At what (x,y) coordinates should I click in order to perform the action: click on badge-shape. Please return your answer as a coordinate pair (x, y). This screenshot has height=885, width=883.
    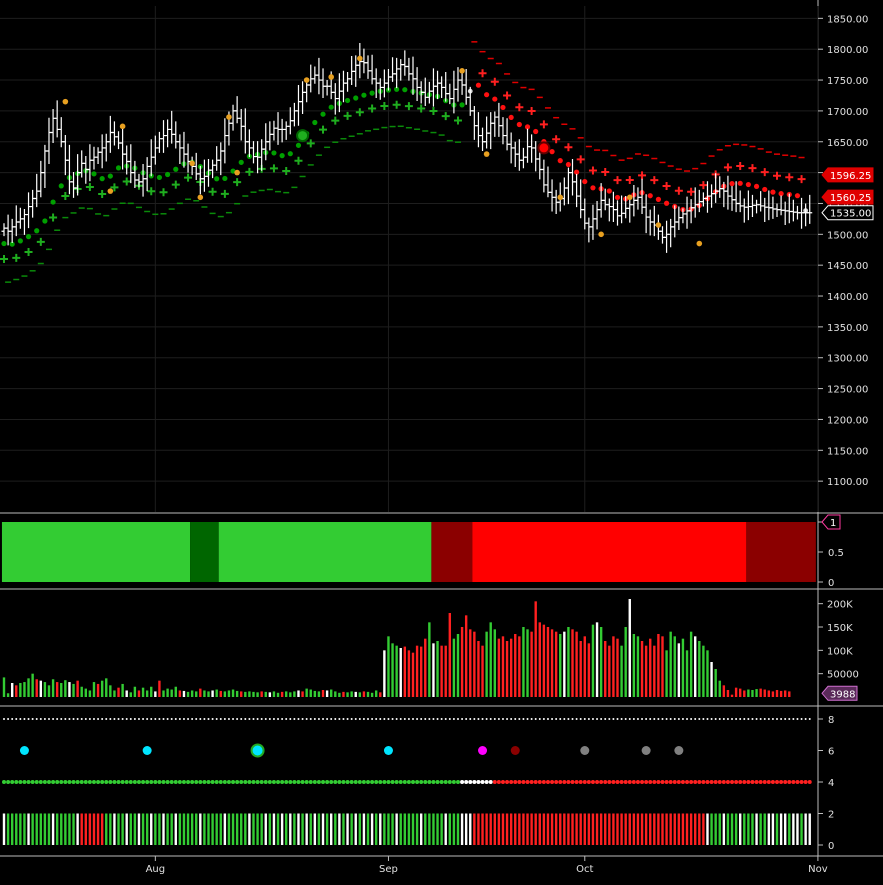
    Looking at the image, I should click on (847, 197).